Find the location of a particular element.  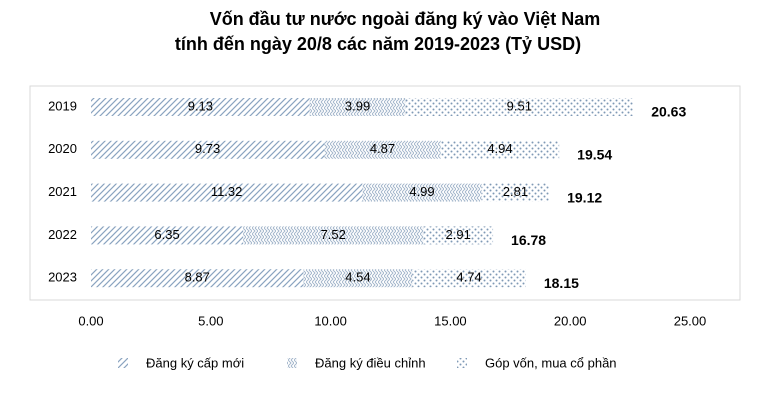

x-tick-label: 20.00 is located at coordinates (570, 320).